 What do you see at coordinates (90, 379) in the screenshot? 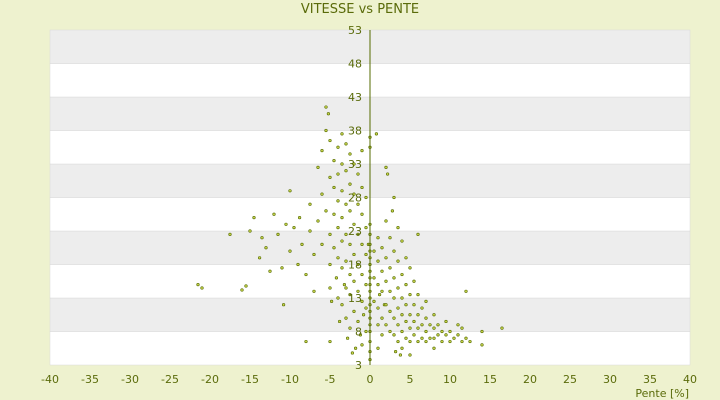
I see `x-tick-label: -35` at bounding box center [90, 379].